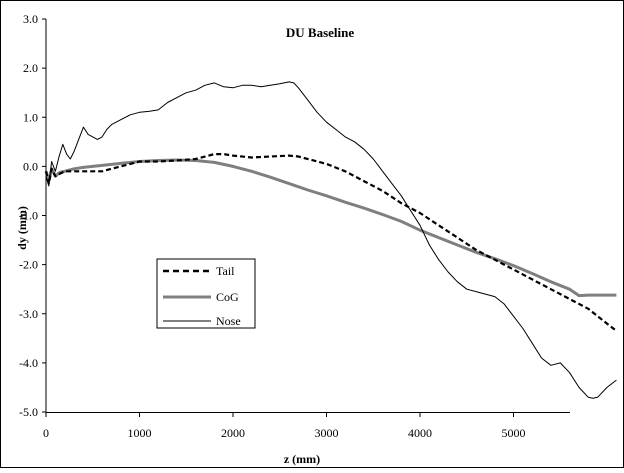 This screenshot has height=473, width=624. Describe the element at coordinates (233, 433) in the screenshot. I see `x-tick-label: 2000` at that location.